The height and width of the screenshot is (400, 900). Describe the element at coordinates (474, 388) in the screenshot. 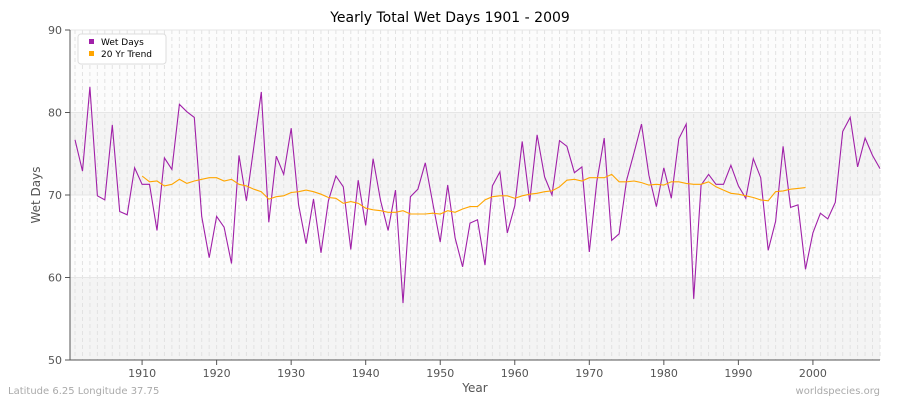

I see `x-axis-label: Year` at that location.